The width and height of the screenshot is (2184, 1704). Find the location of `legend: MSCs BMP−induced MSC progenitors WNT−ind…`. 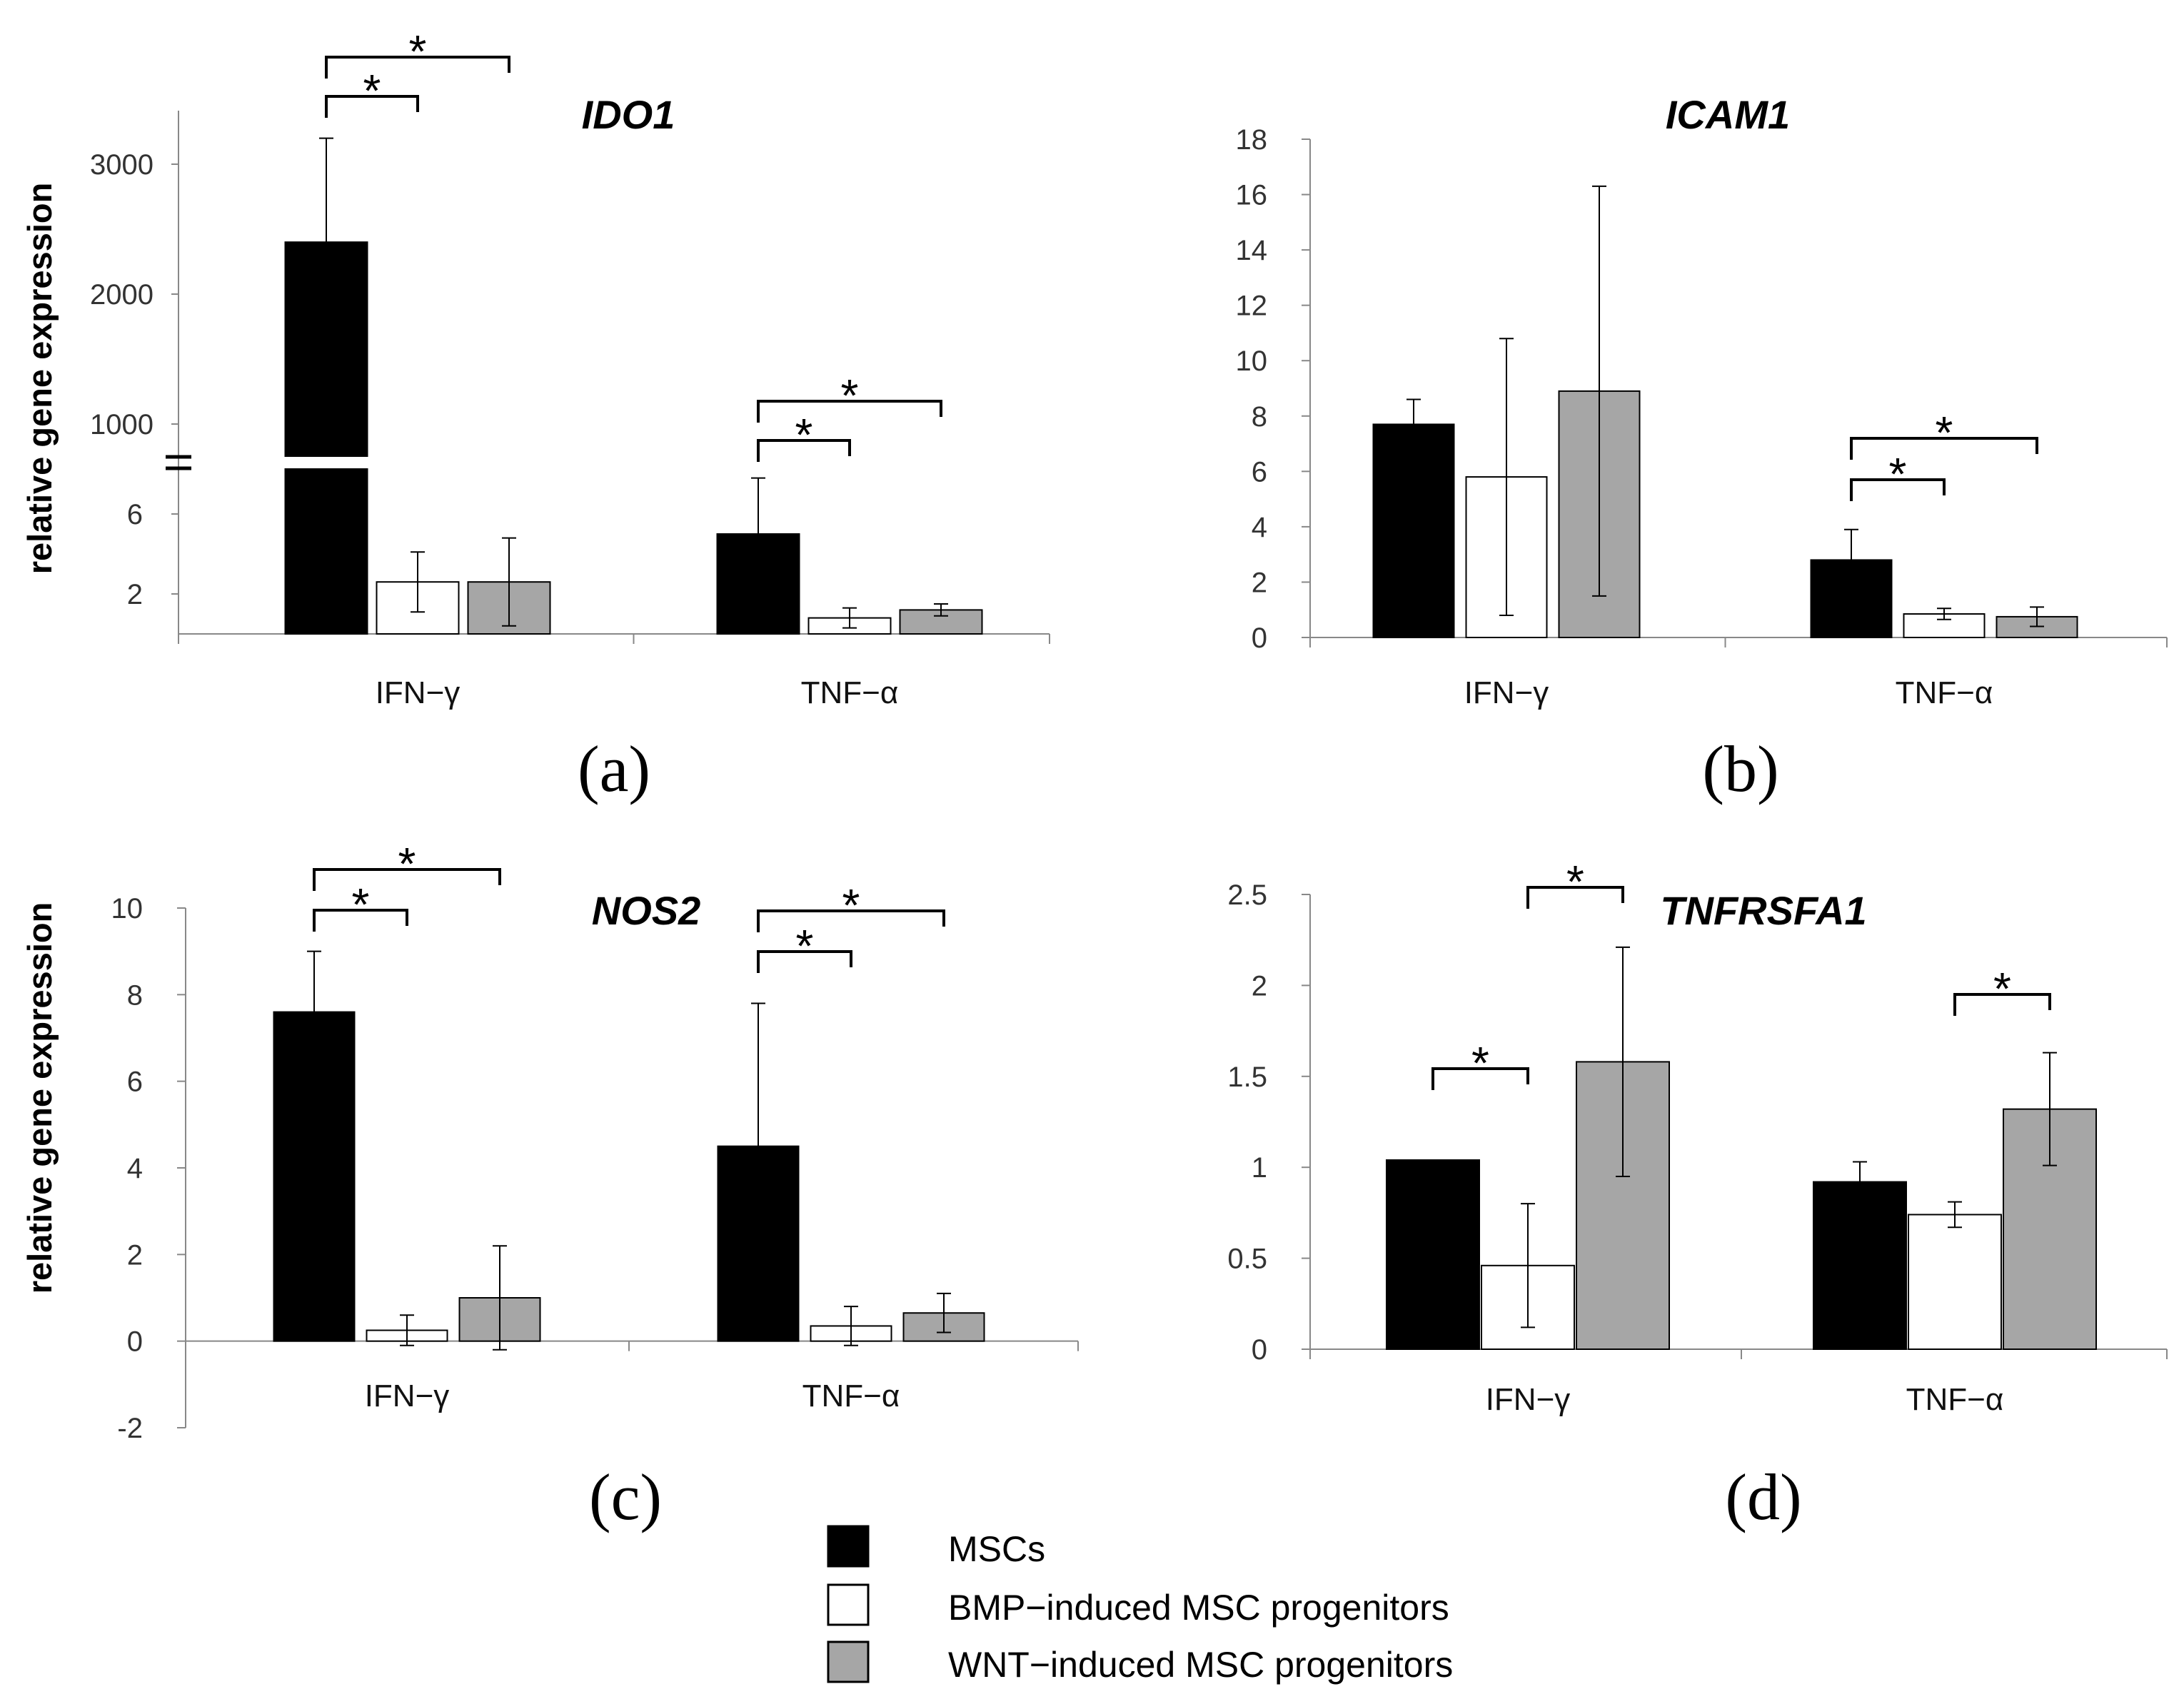

legend: MSCs BMP−induced MSC progenitors WNT−ind… is located at coordinates (1140, 1605).